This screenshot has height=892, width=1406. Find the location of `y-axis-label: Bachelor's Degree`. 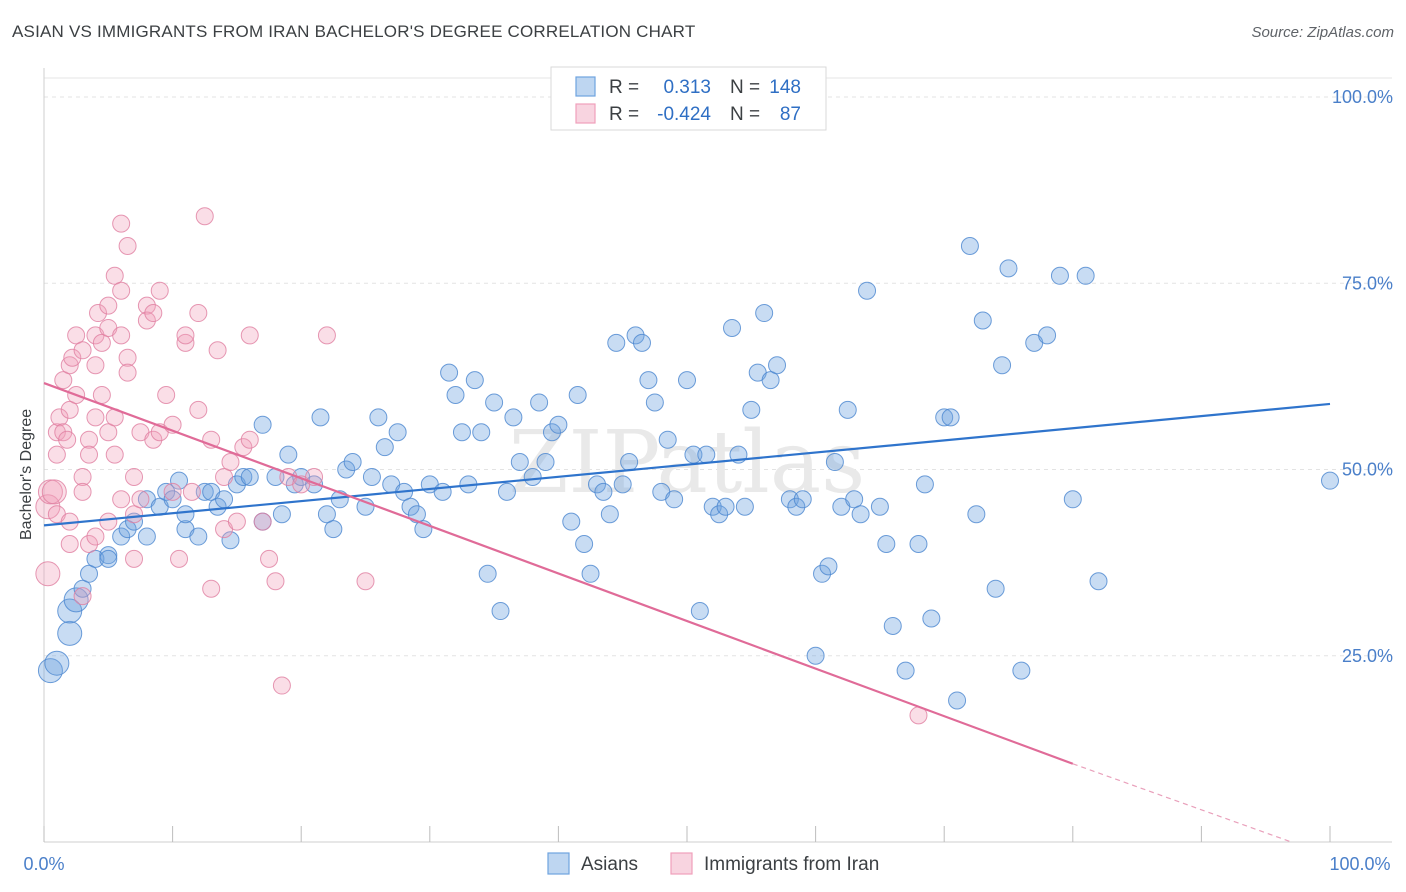

y-axis-label: Bachelor's Degree is located at coordinates (26, 474).